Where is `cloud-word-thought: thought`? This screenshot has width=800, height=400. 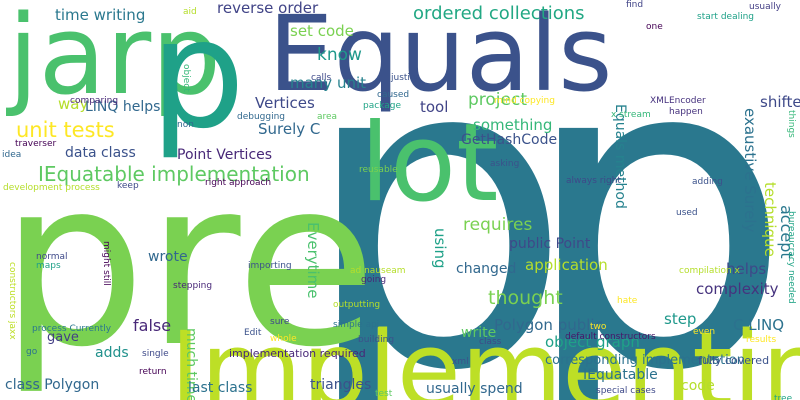
cloud-word-thought: thought is located at coordinates (525, 298).